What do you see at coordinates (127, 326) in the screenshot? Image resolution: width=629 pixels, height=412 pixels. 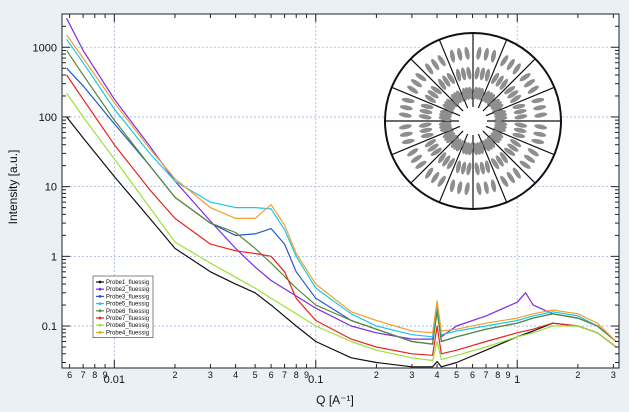 I see `legend-label-7: Probe8_fluessig` at bounding box center [127, 326].